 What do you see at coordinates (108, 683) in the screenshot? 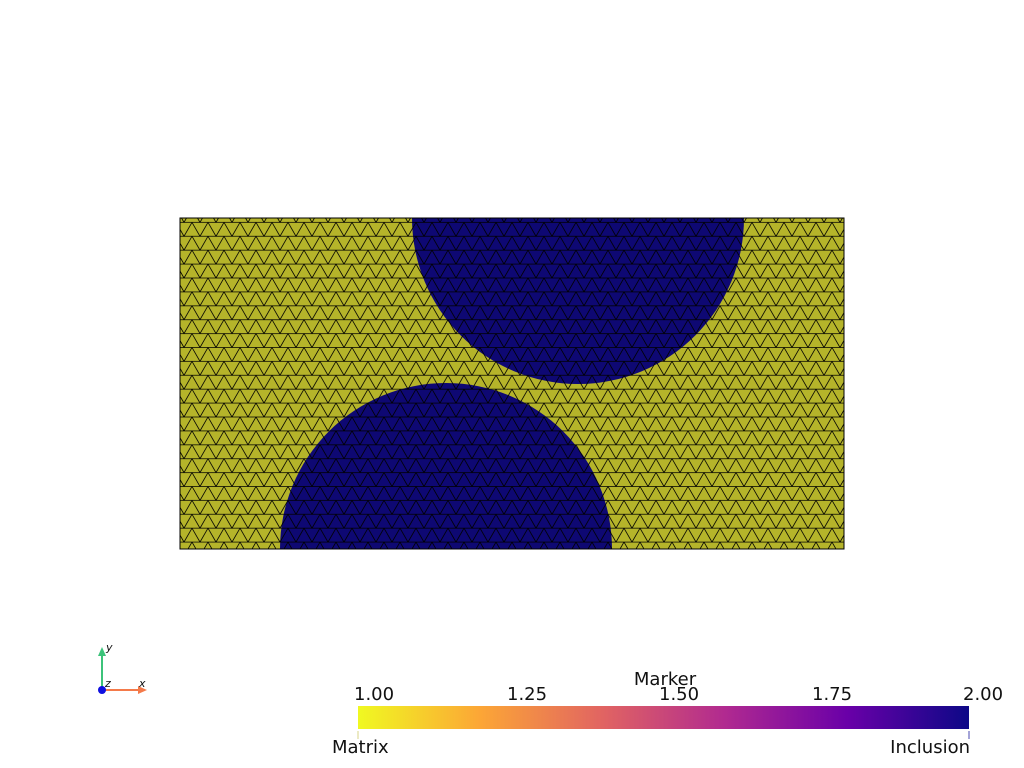
I see `axis-z-label: z` at bounding box center [108, 683].